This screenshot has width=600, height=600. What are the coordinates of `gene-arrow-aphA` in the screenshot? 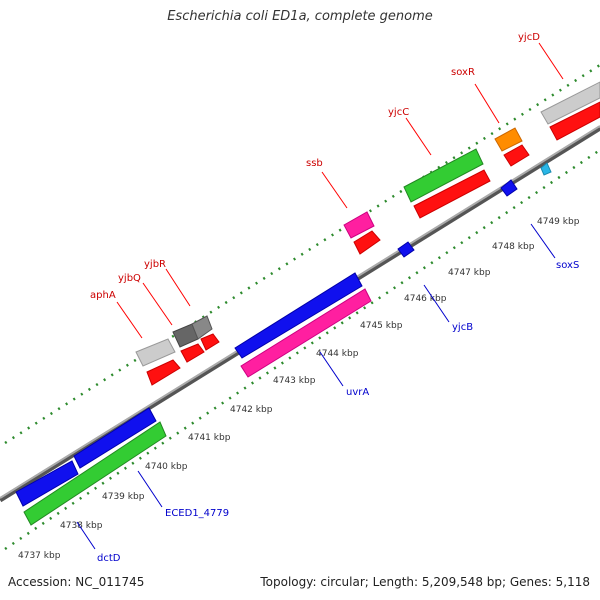 It's located at (163, 372).